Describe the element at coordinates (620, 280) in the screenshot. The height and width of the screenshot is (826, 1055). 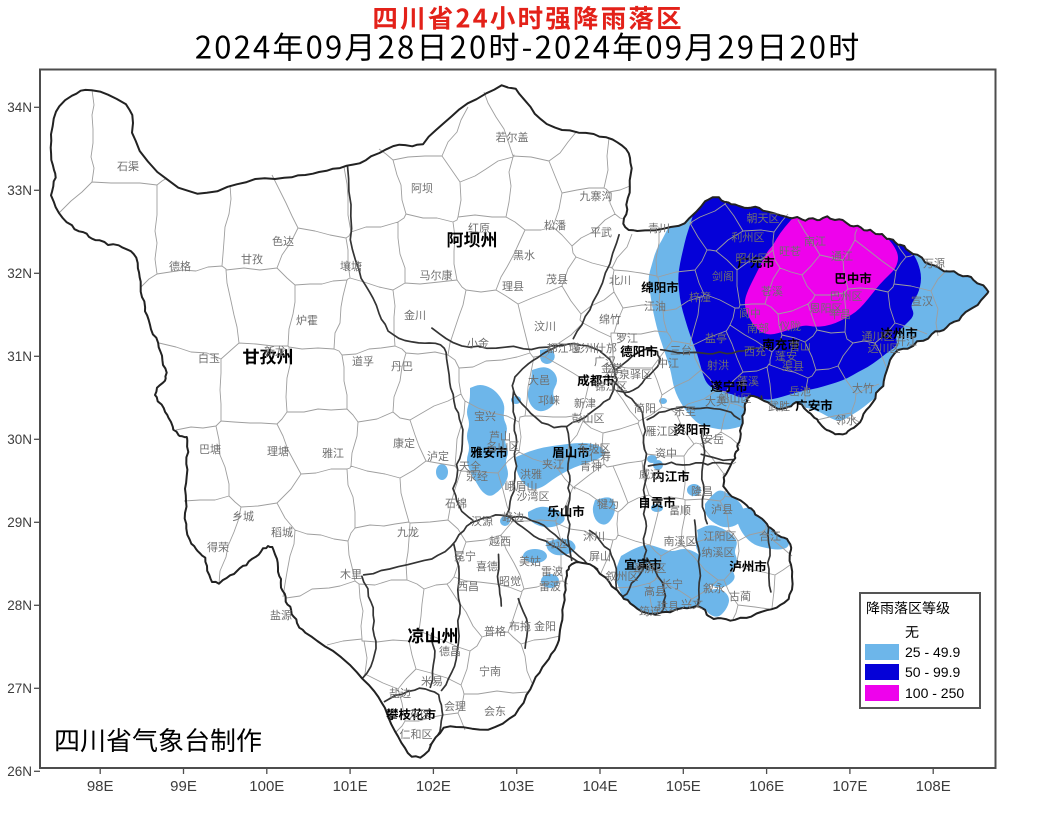
I see `svg-text: 北川` at that location.